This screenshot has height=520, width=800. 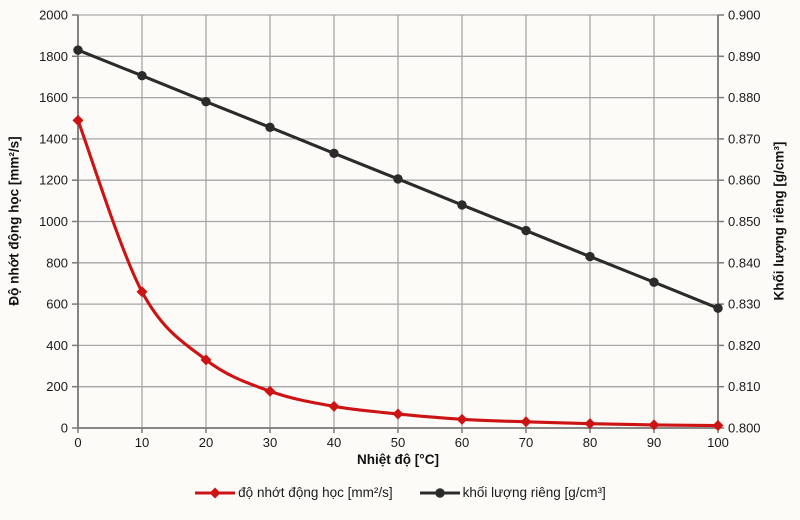 What do you see at coordinates (53, 221) in the screenshot?
I see `svg-text: 1000` at bounding box center [53, 221].